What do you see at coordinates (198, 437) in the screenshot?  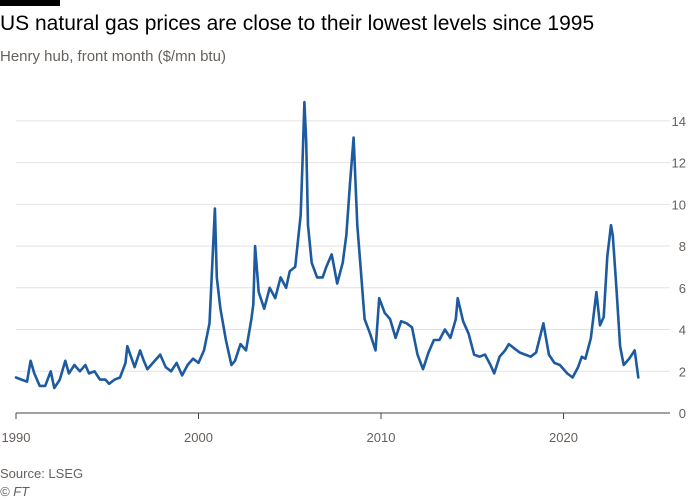 I see `x-tick-label: 2000` at bounding box center [198, 437].